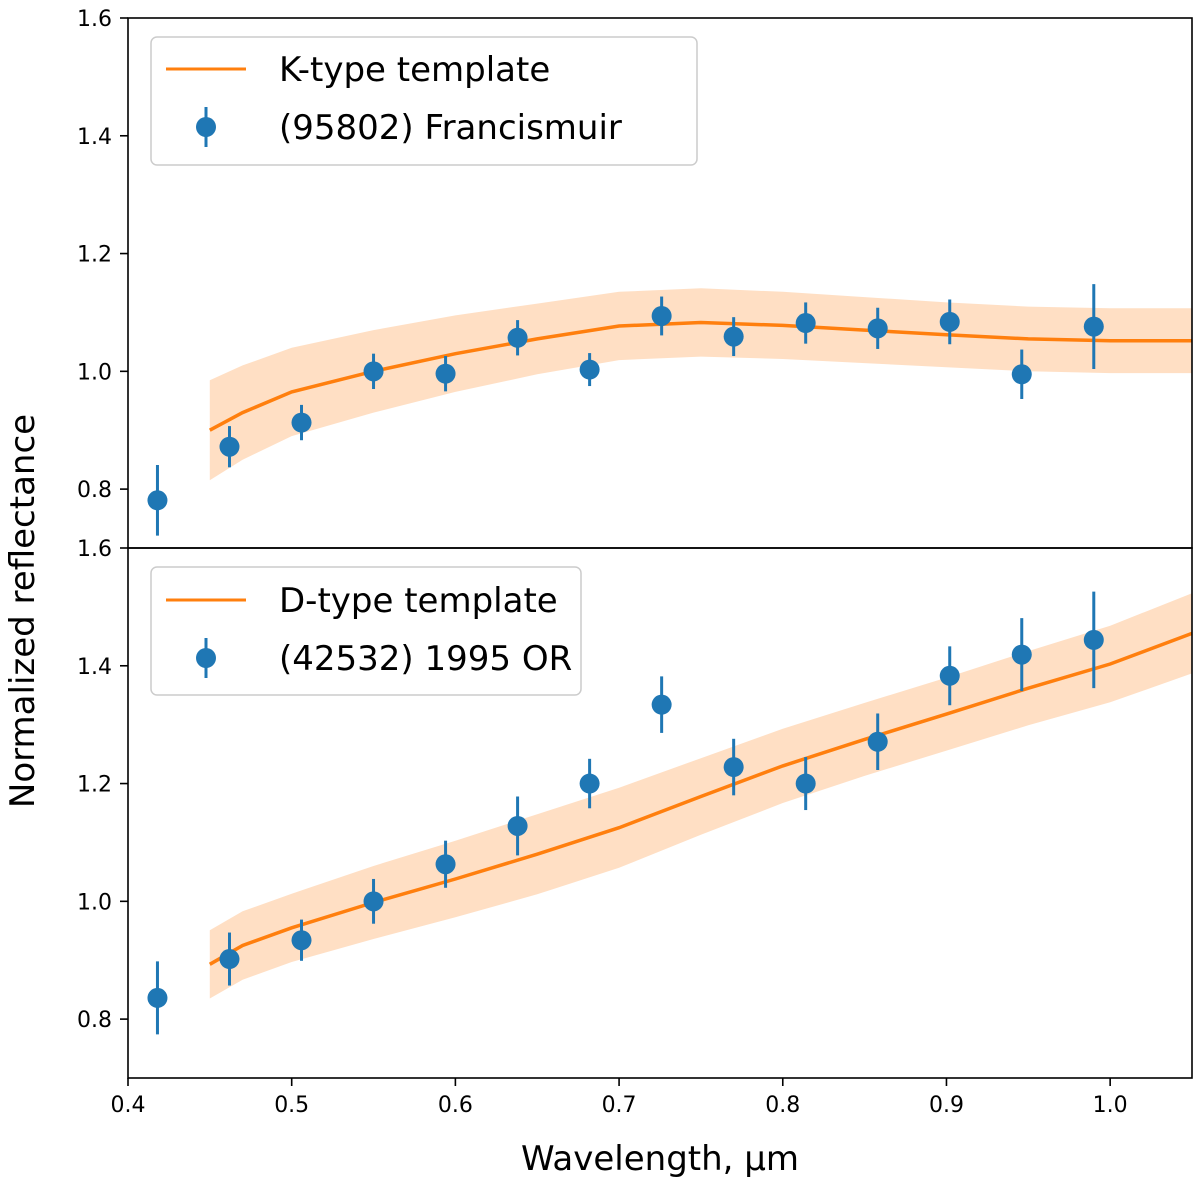  I want to click on legend-data-label-top: (95802) Francismuir, so click(450, 128).